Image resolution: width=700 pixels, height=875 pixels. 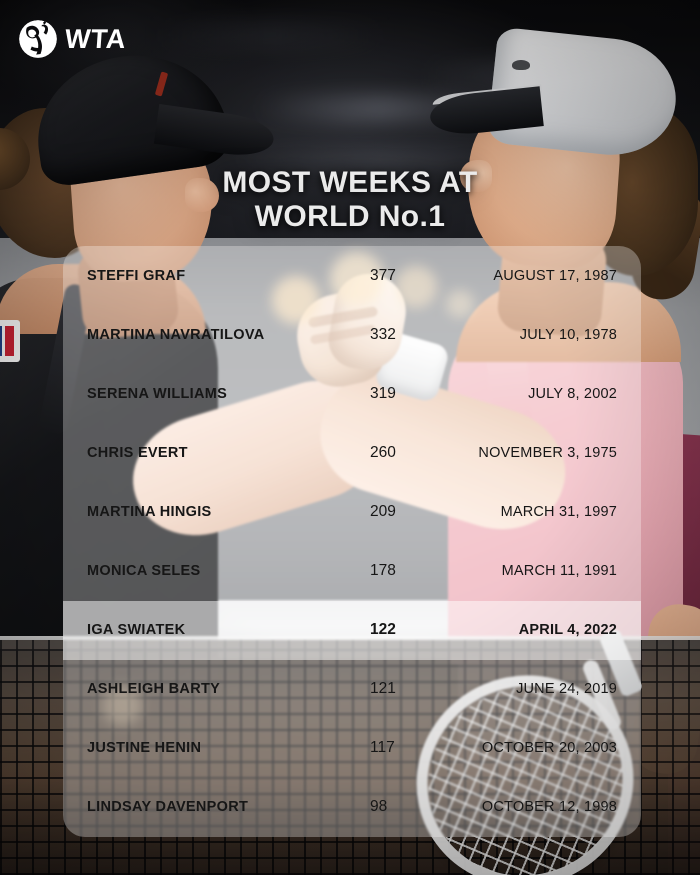 What do you see at coordinates (383, 393) in the screenshot?
I see `weeks-count: 319` at bounding box center [383, 393].